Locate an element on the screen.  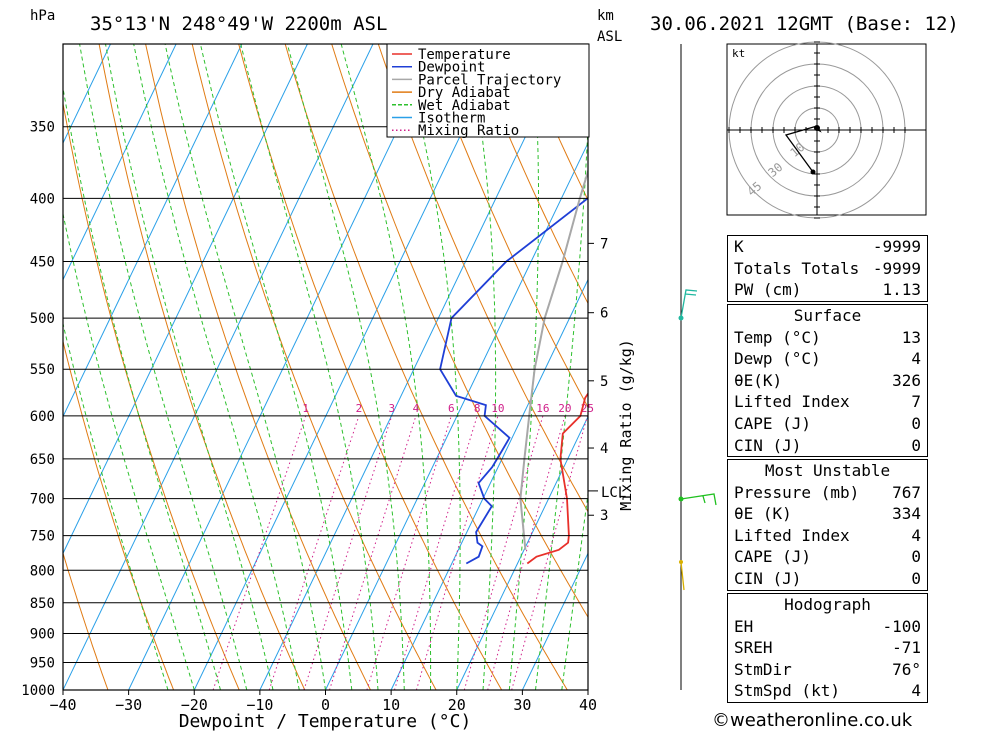
surface-value: 0 is located at coordinates (916, 445).